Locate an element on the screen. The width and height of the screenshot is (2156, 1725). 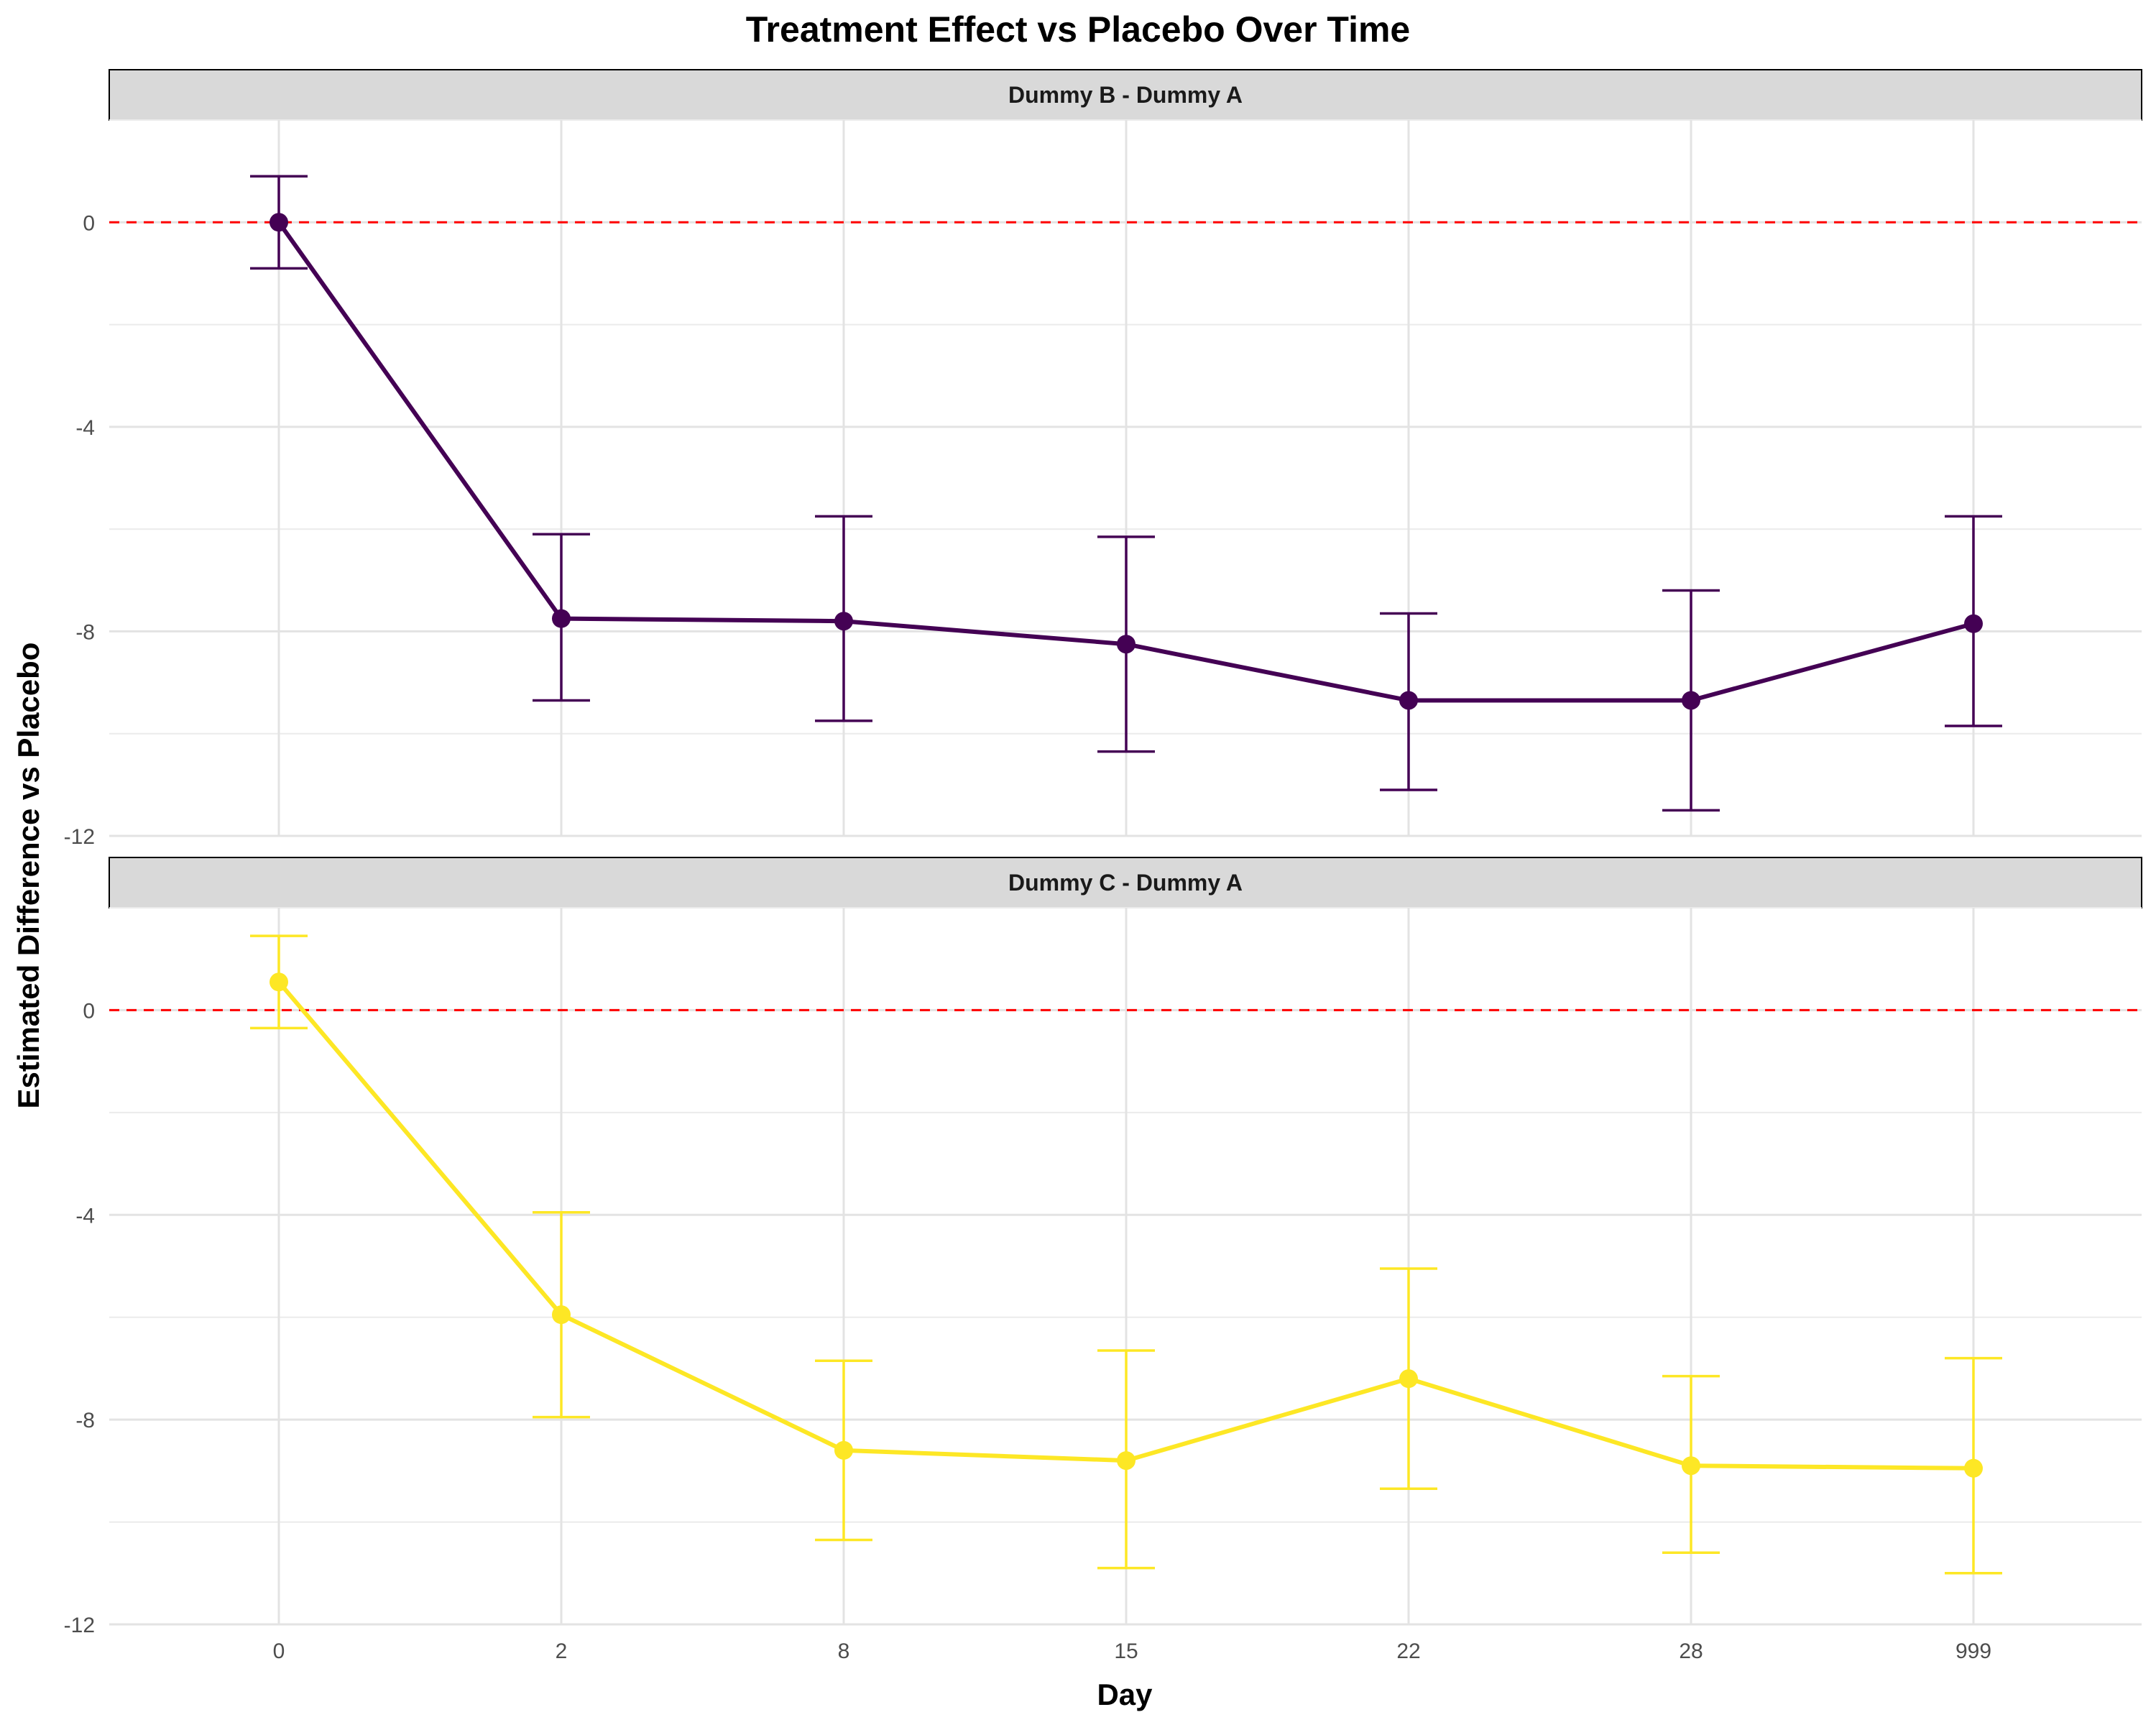
x-axis-label: Day is located at coordinates (1125, 1694).